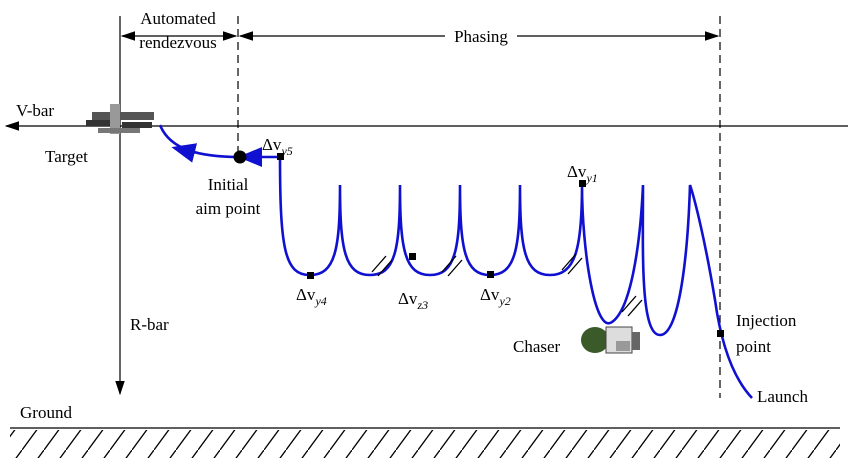 The width and height of the screenshot is (851, 460). I want to click on label: aim point, so click(228, 208).